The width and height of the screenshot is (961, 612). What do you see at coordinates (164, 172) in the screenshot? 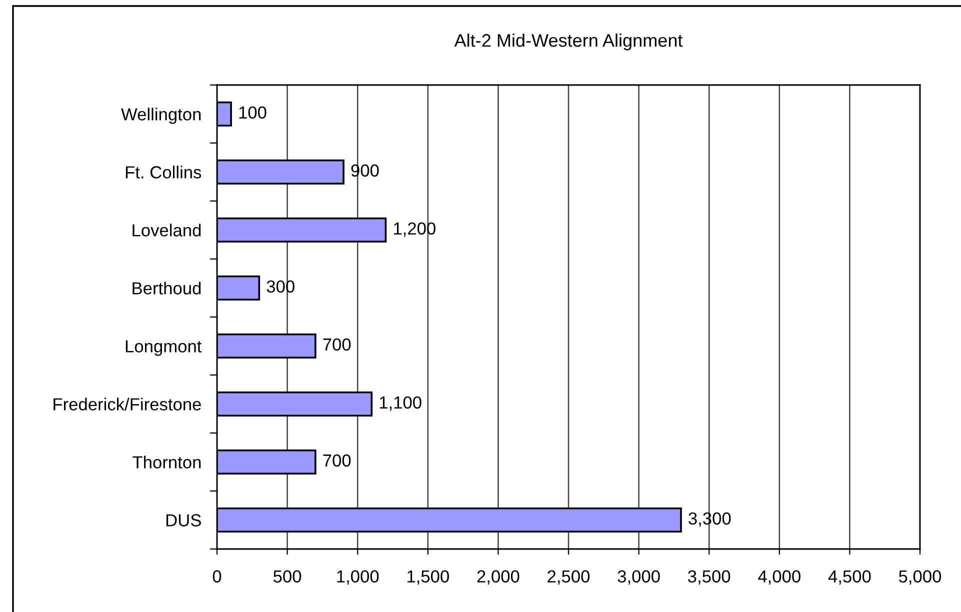
I see `y-tick-label: Ft. Collins` at bounding box center [164, 172].